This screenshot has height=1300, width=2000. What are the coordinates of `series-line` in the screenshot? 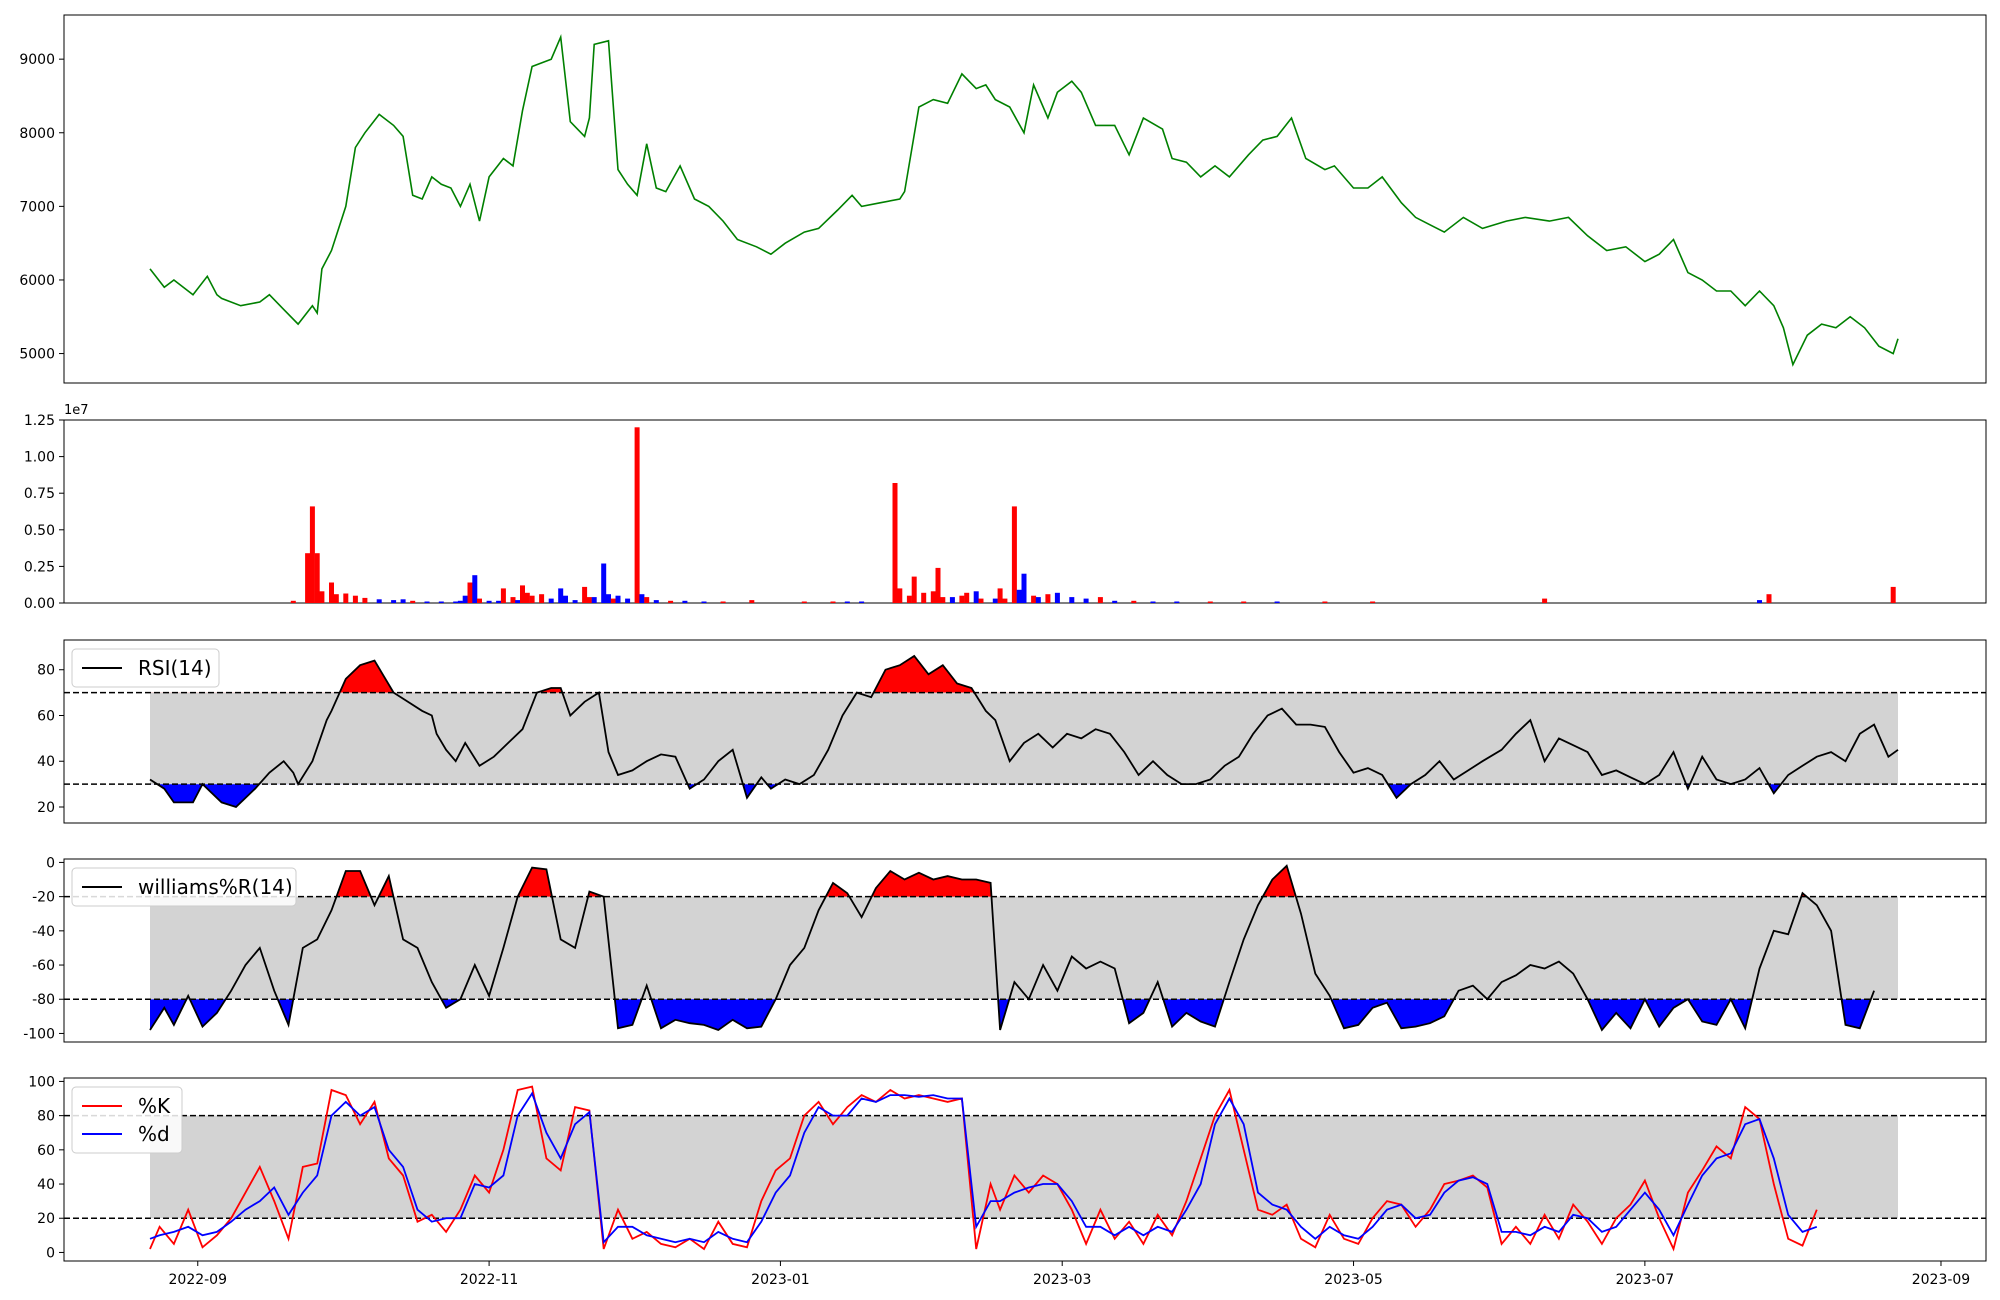 It's located at (983, 1168).